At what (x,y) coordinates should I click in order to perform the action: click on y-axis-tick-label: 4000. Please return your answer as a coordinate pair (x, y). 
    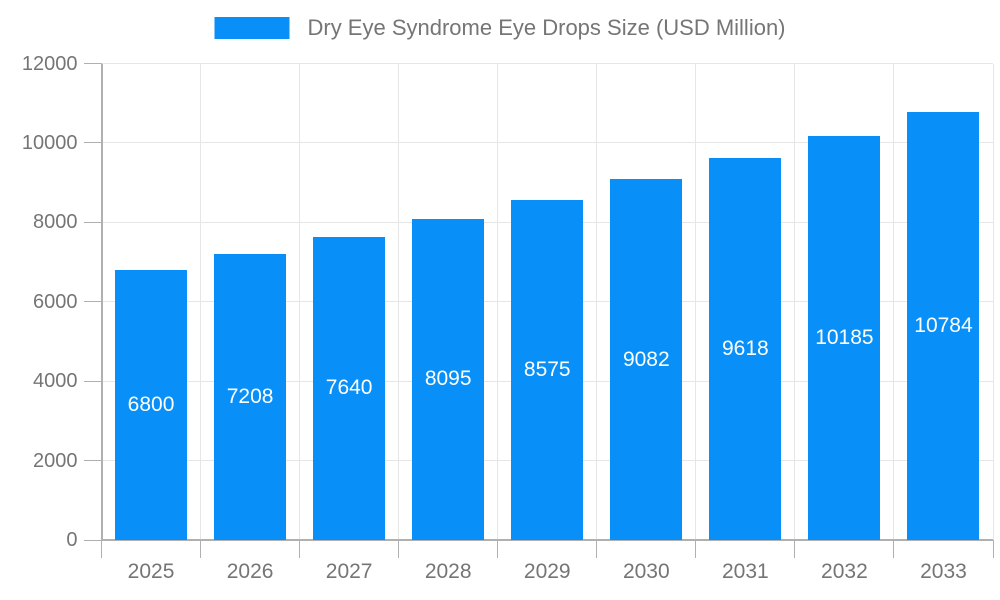
    Looking at the image, I should click on (55, 381).